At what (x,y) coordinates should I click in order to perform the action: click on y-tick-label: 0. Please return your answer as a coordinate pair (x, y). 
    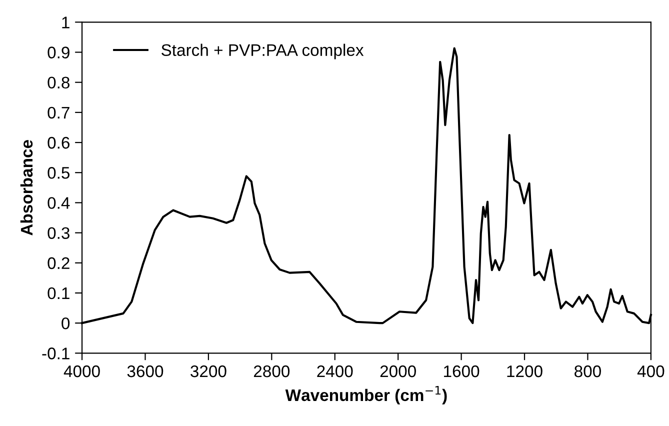
    Looking at the image, I should click on (66, 323).